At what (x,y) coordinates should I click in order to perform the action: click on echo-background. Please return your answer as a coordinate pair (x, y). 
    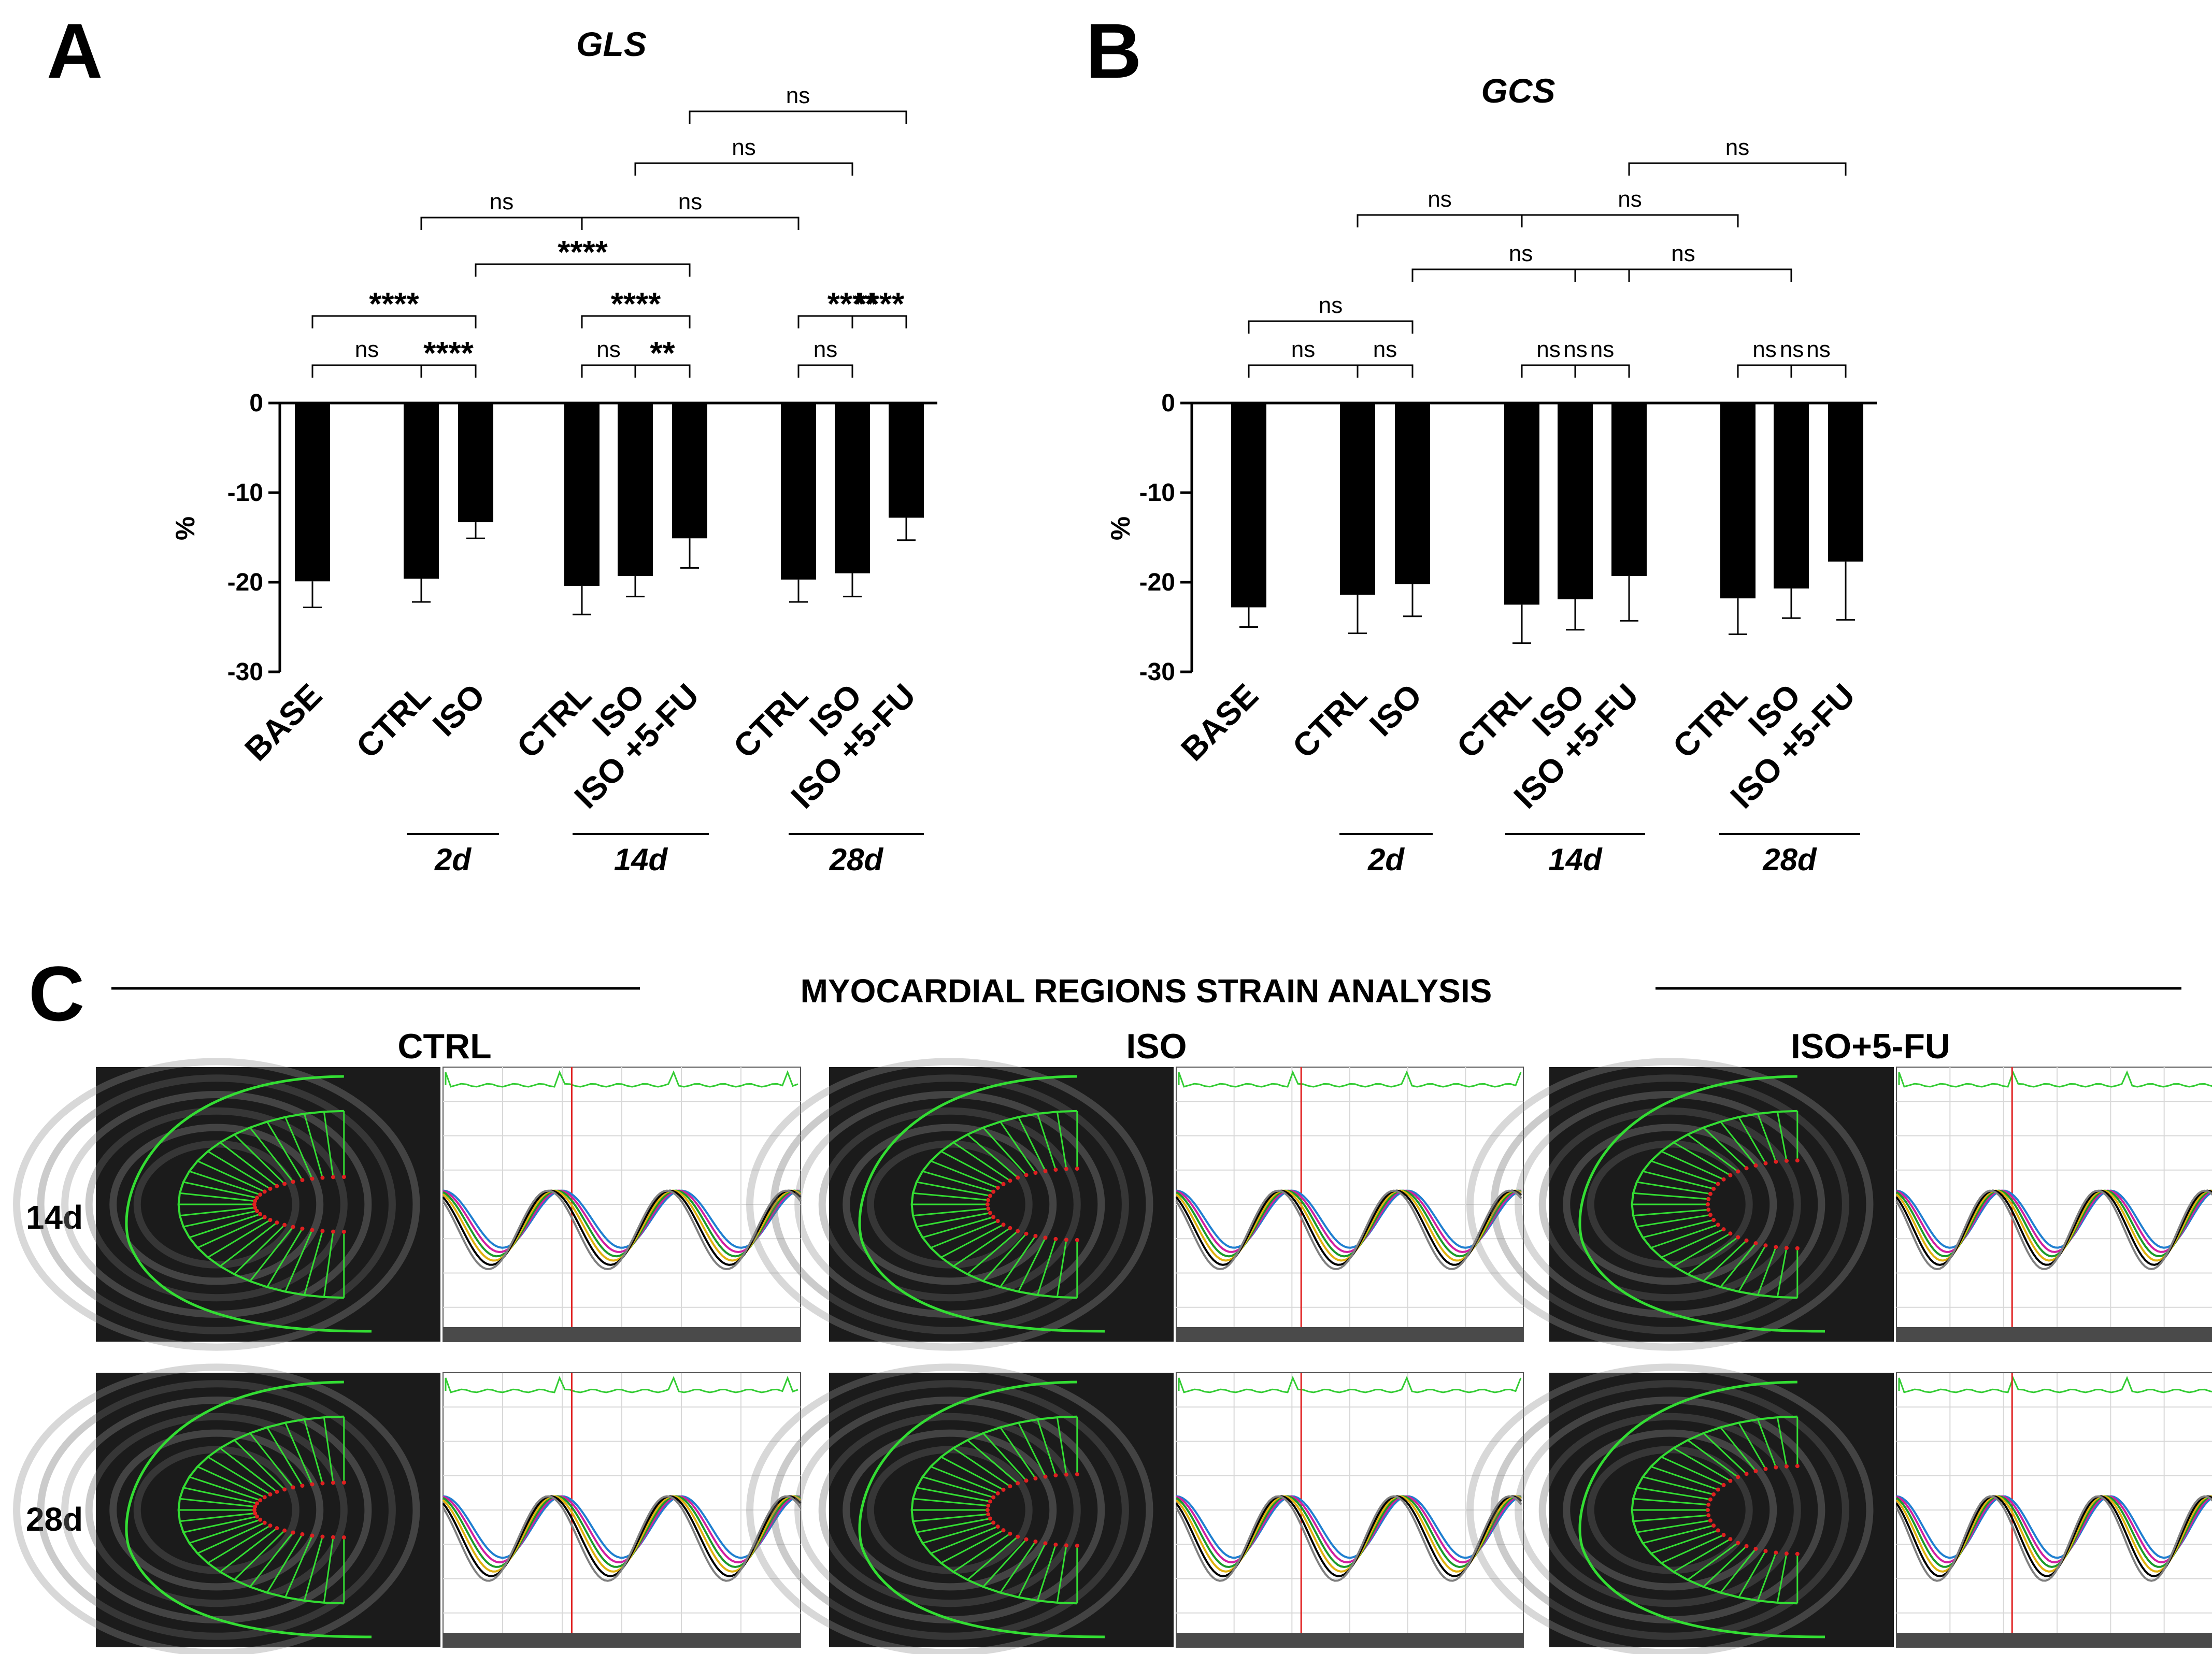
    Looking at the image, I should click on (1001, 1204).